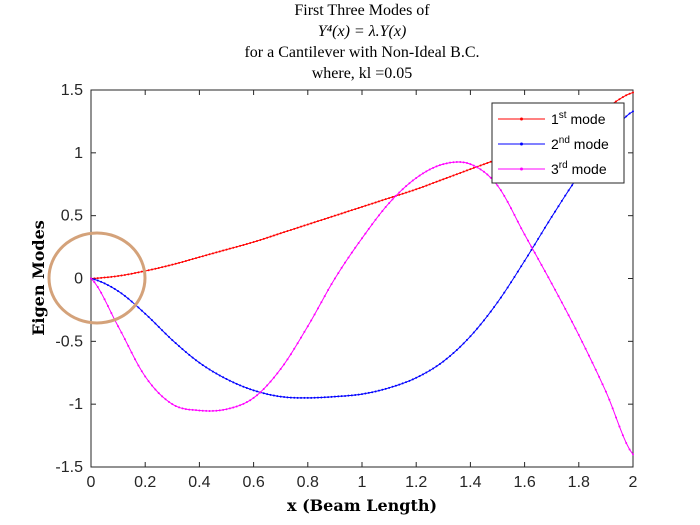  Describe the element at coordinates (580, 143) in the screenshot. I see `legend-label-2: 2nd mode` at that location.